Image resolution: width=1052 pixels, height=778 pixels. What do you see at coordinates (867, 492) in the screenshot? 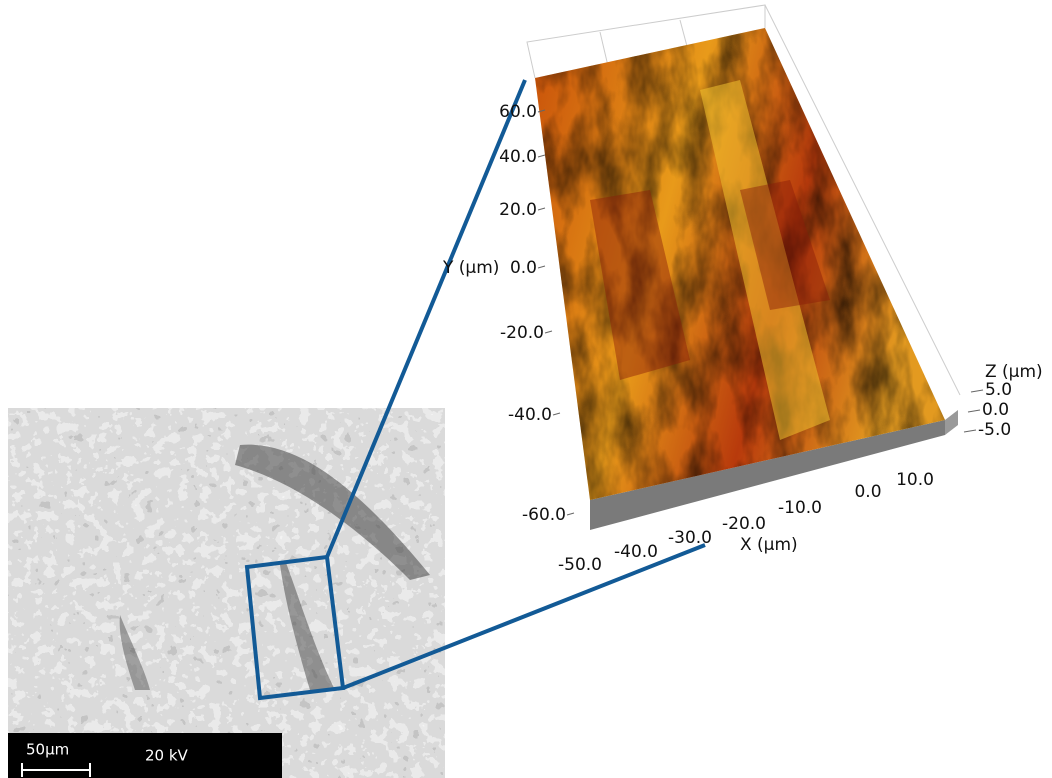
I see `x-tick-label: 0.0` at bounding box center [867, 492].